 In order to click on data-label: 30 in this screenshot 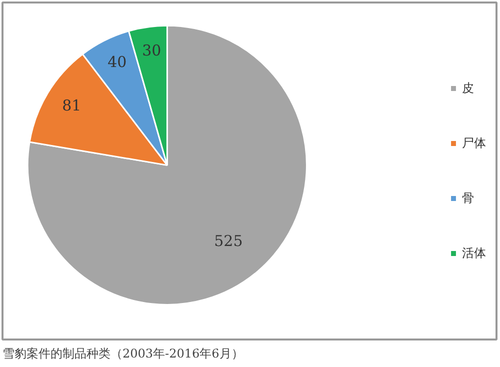, I will do `click(152, 51)`.